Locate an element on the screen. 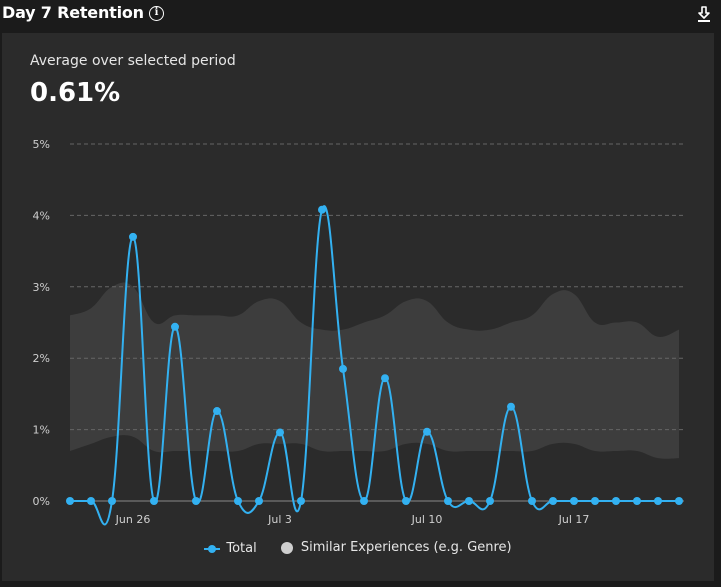 The image size is (721, 587). legend-label-total: Total is located at coordinates (241, 548).